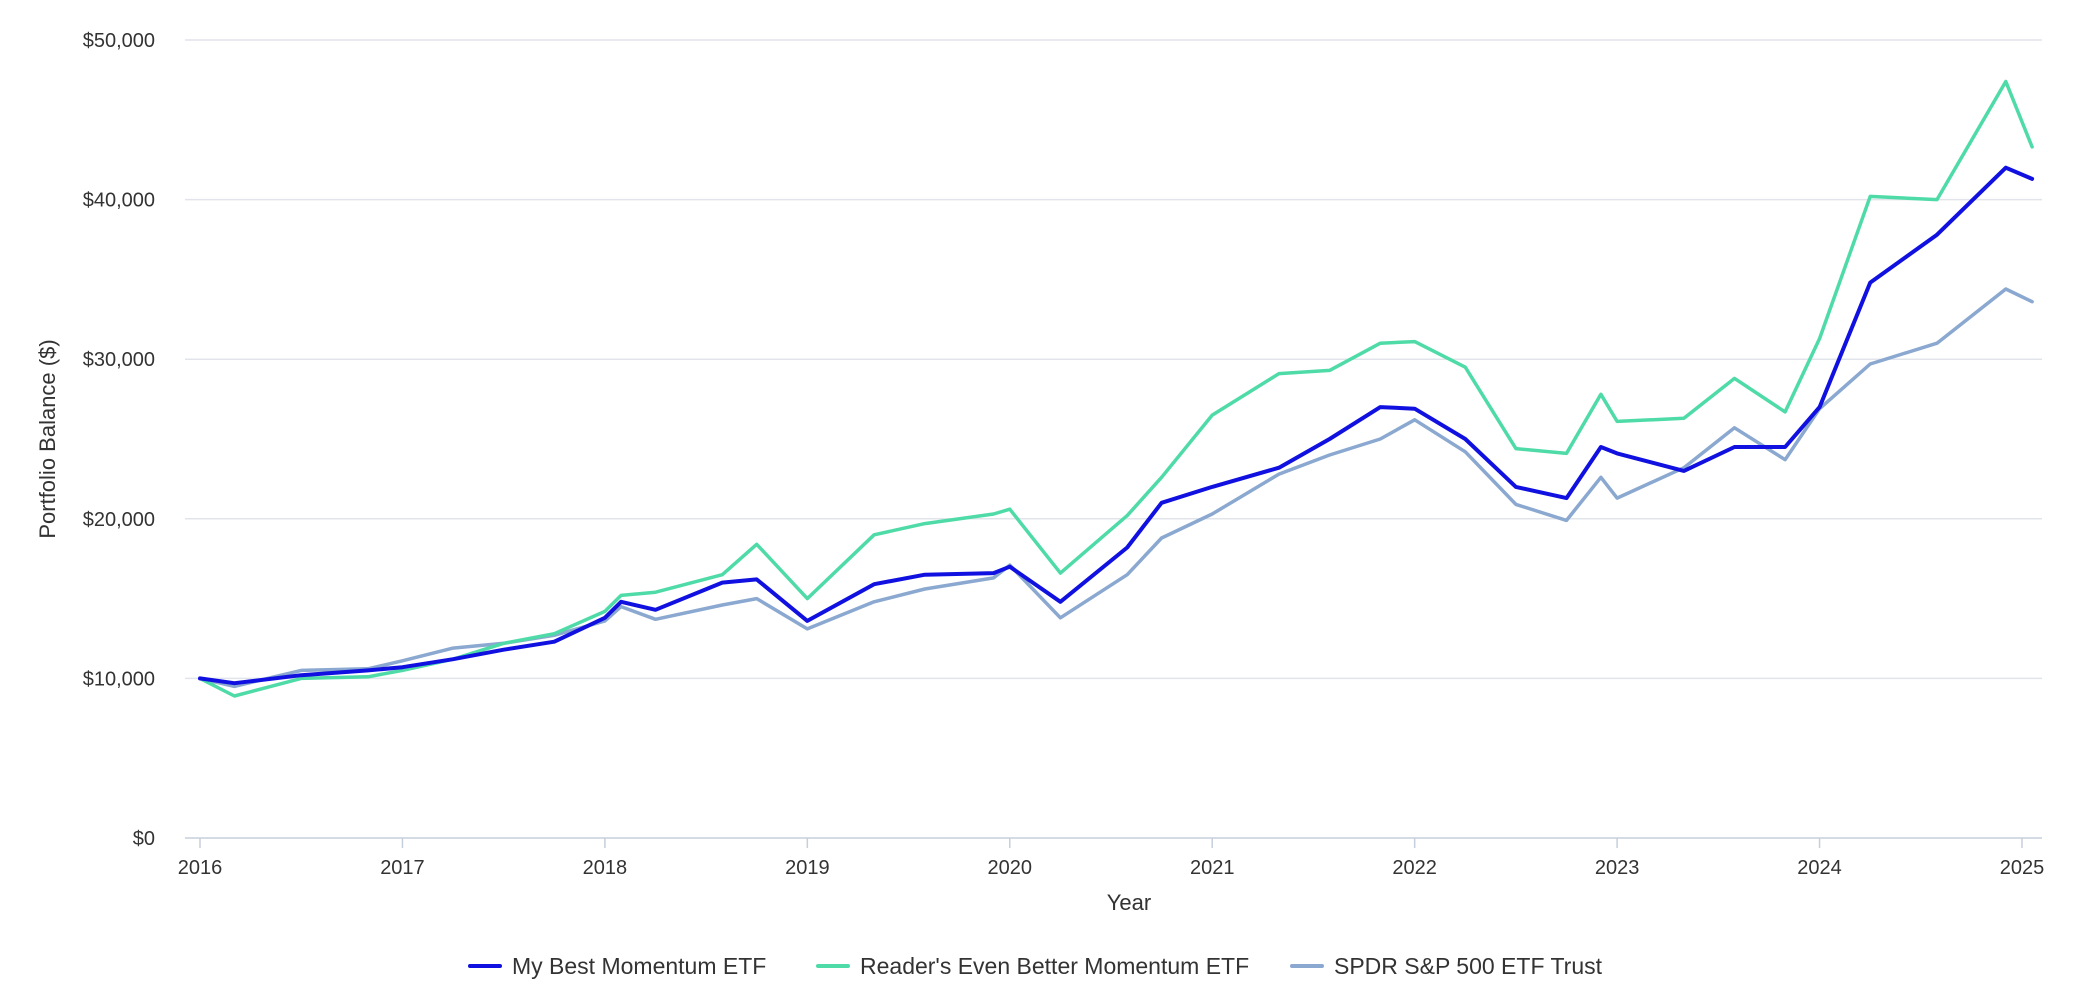 The width and height of the screenshot is (2074, 1002). I want to click on legend-label: Reader's Even Better Momentum ETF, so click(1054, 966).